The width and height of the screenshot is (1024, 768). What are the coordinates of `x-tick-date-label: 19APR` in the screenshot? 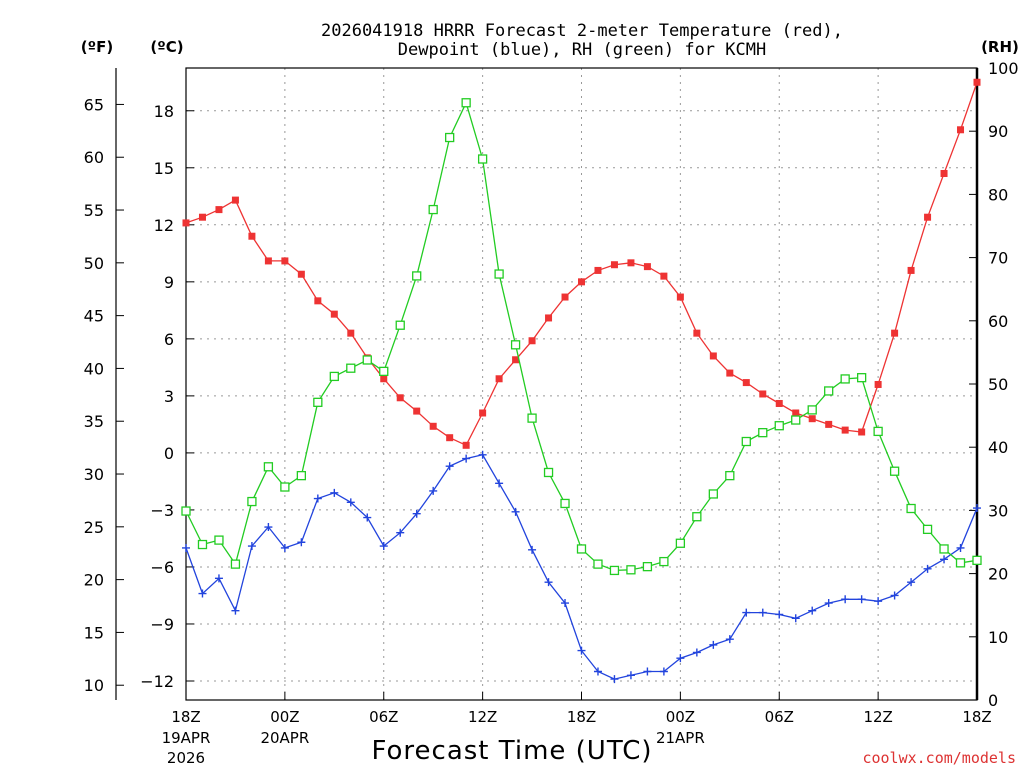 It's located at (186, 738).